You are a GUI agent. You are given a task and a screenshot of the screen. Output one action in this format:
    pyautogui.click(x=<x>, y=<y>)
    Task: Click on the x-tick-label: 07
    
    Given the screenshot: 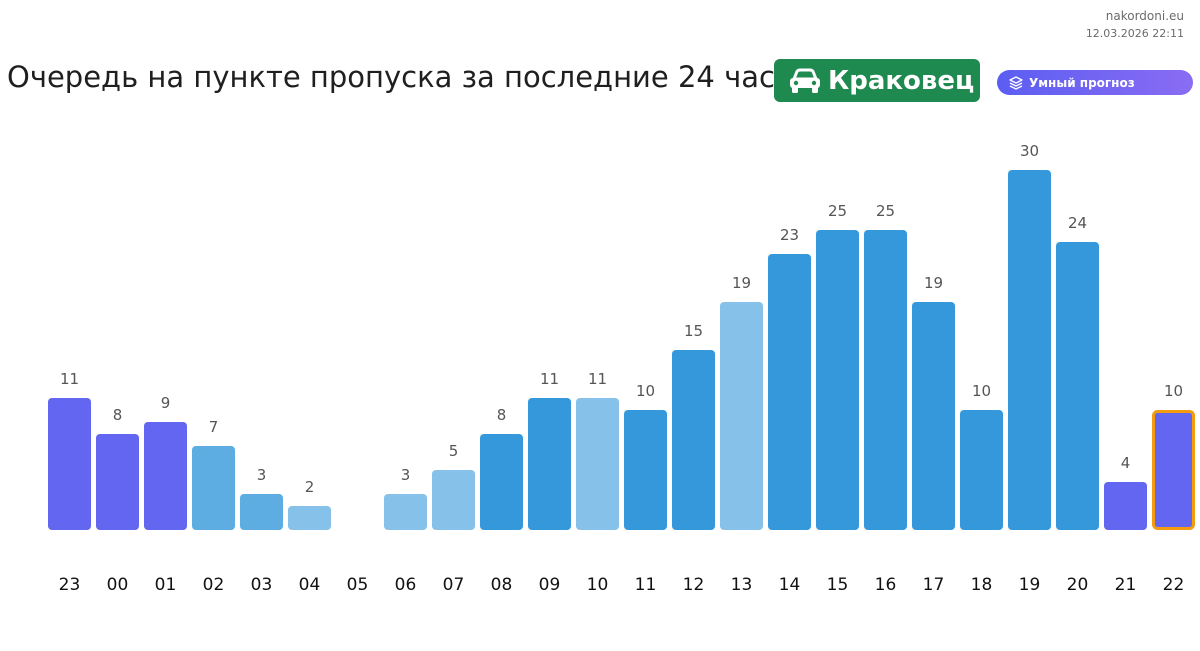 What is the action you would take?
    pyautogui.click(x=454, y=585)
    